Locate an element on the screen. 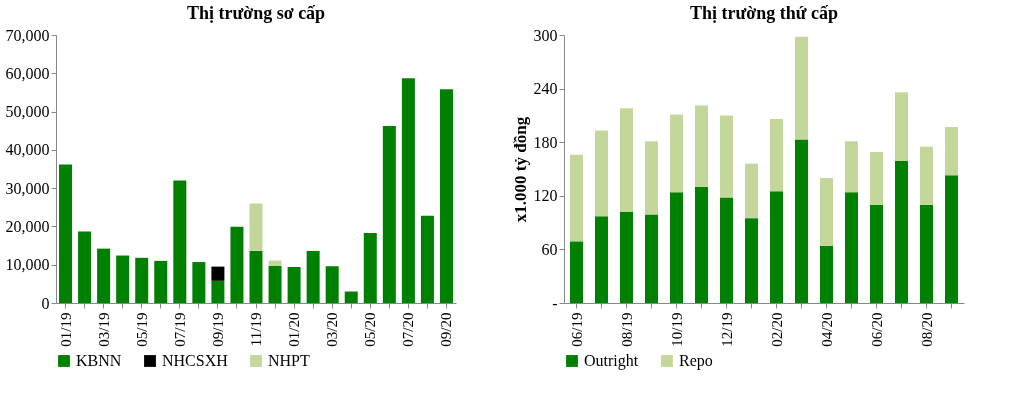 Image resolution: width=1013 pixels, height=408 pixels. y-tick-label: 20,000 is located at coordinates (27, 226).